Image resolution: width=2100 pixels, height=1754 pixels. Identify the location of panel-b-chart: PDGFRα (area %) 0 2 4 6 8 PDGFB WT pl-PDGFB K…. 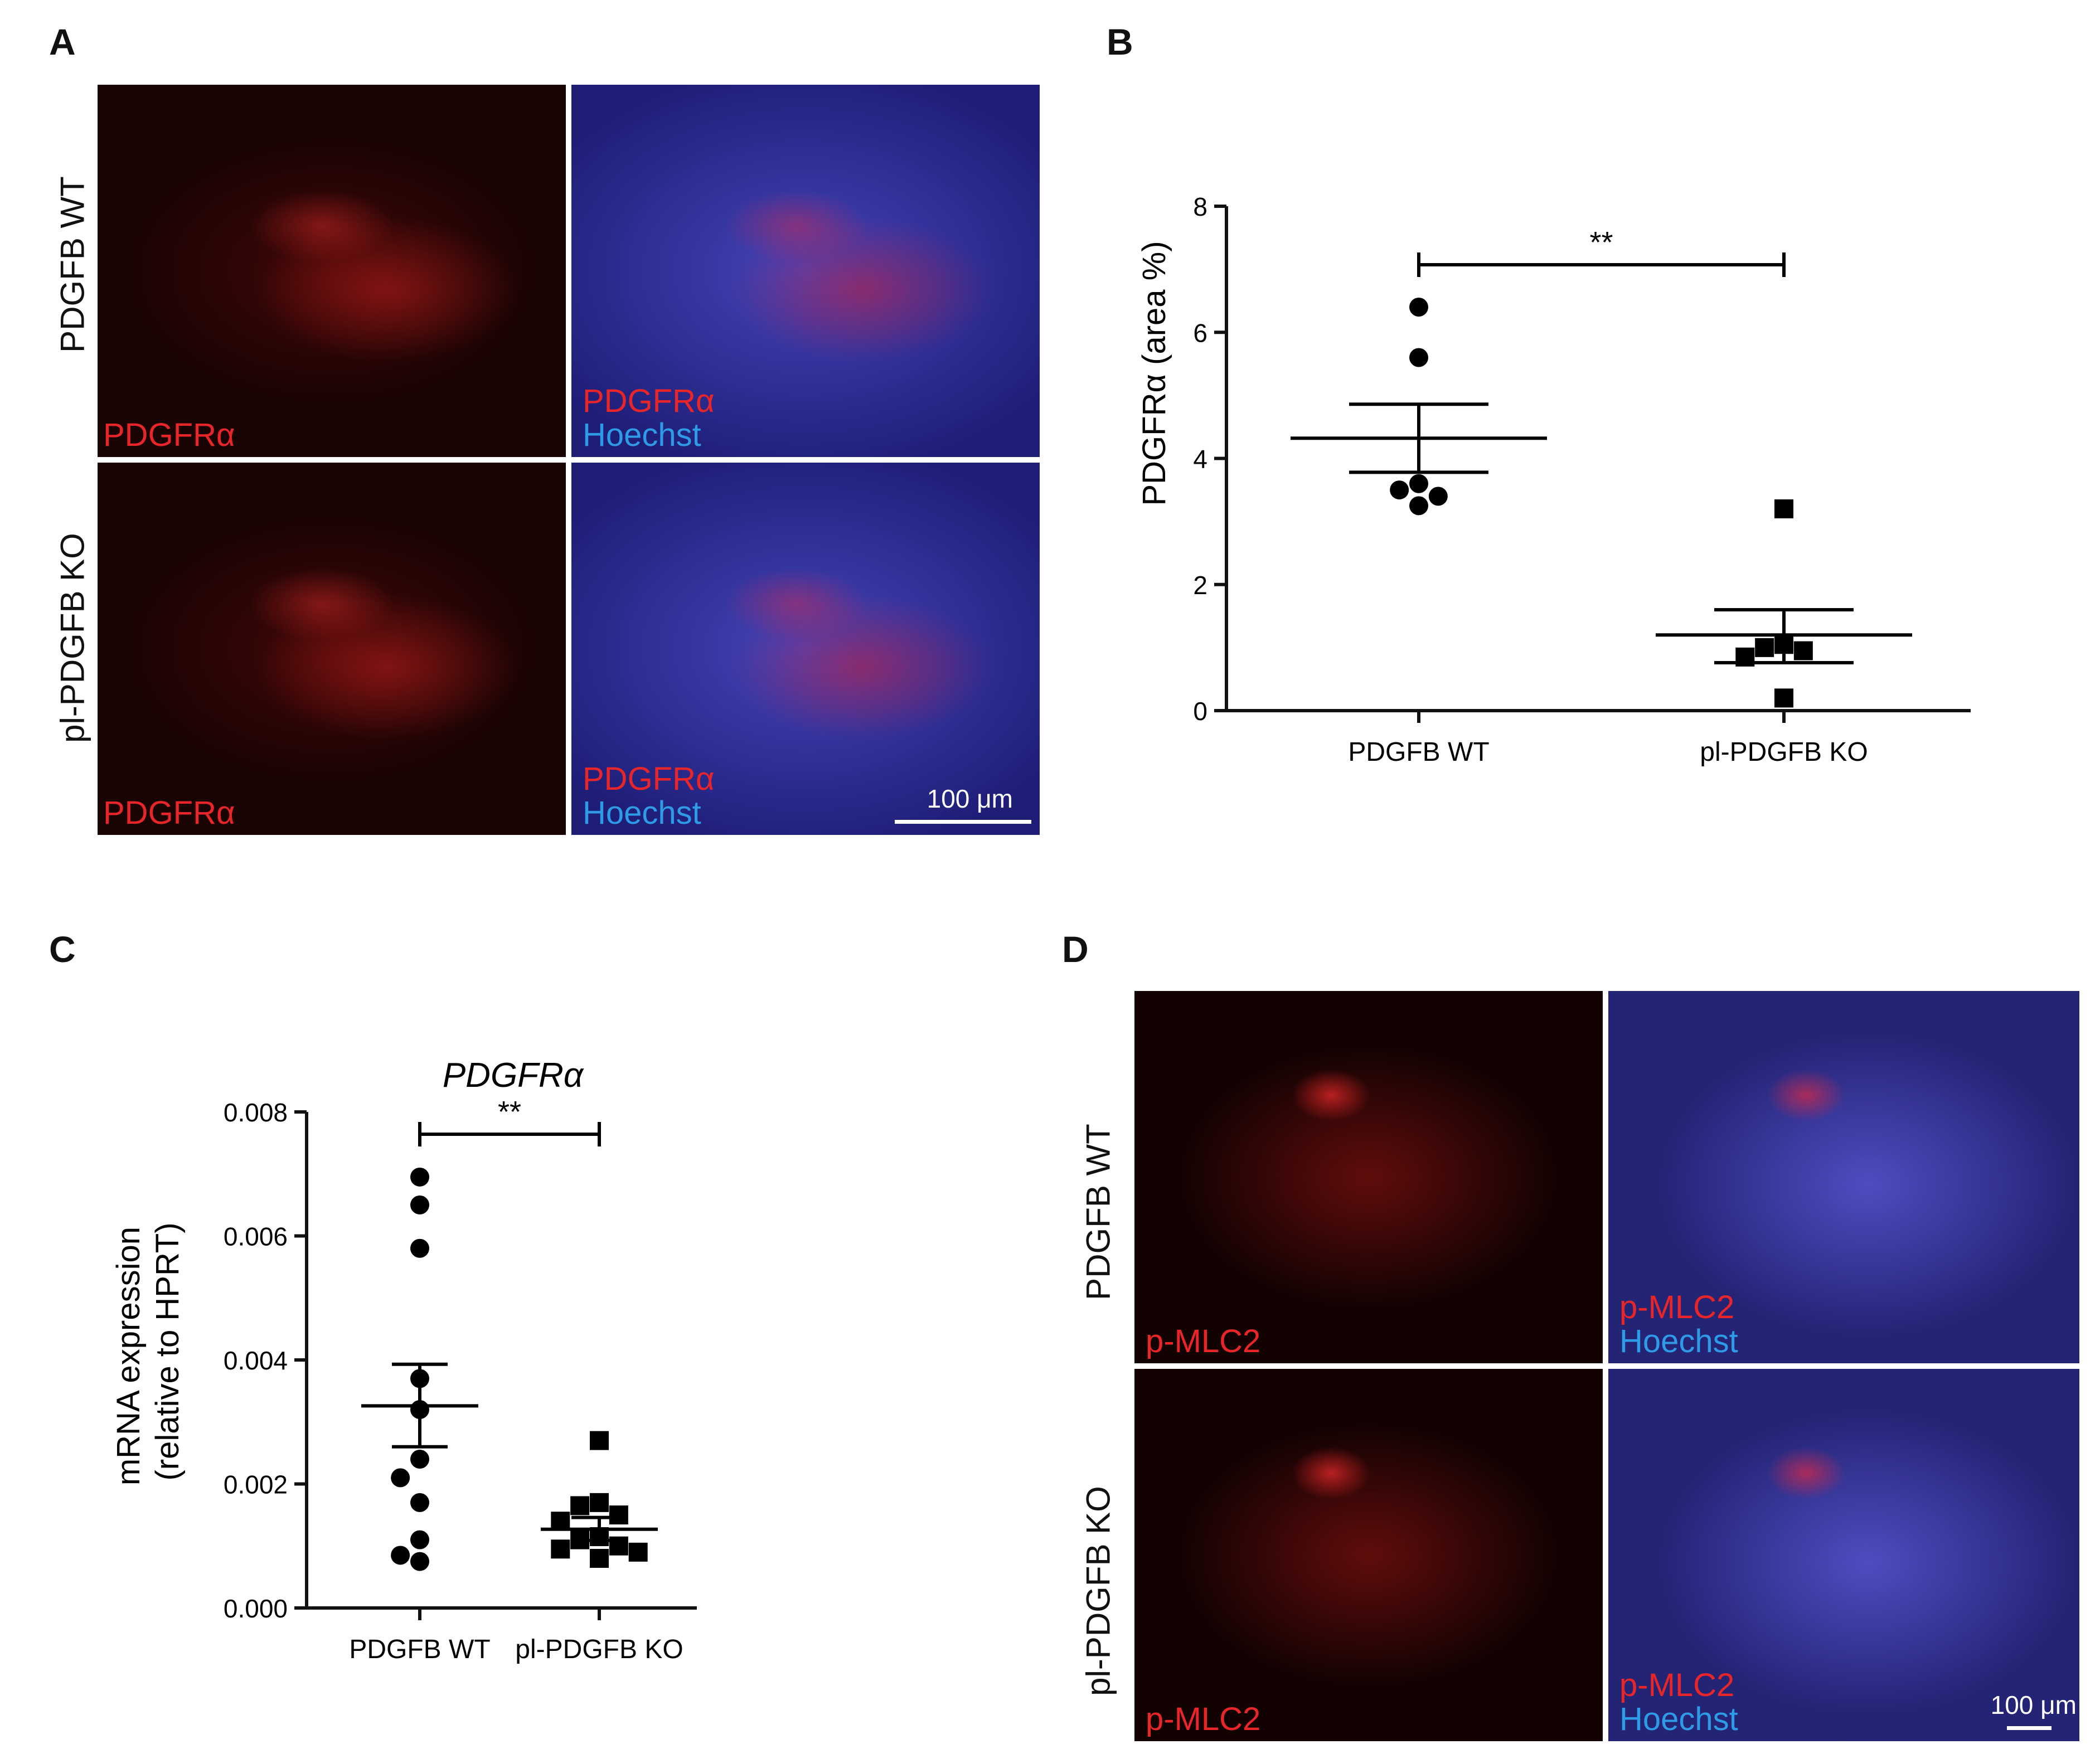
(1553, 479).